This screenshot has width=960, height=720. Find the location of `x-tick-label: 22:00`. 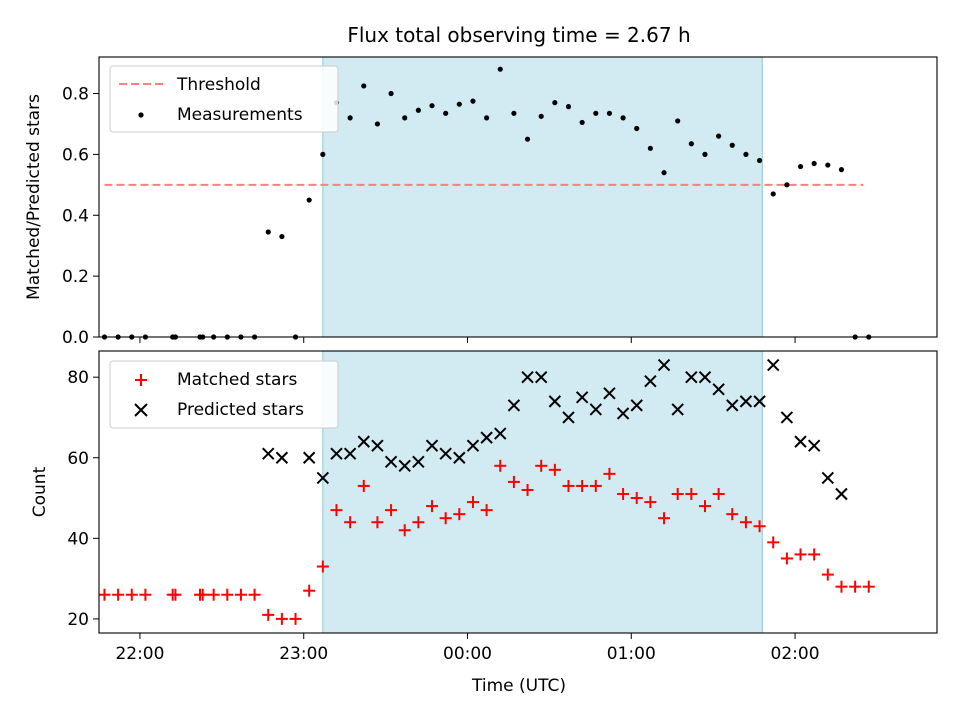

x-tick-label: 22:00 is located at coordinates (139, 654).